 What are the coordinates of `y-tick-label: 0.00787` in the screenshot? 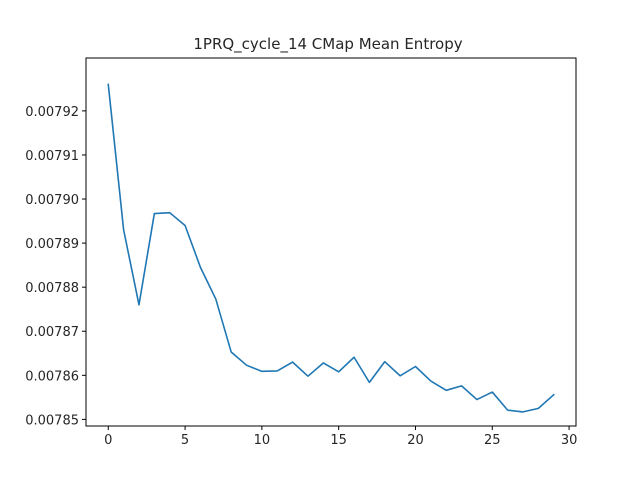 It's located at (52, 332).